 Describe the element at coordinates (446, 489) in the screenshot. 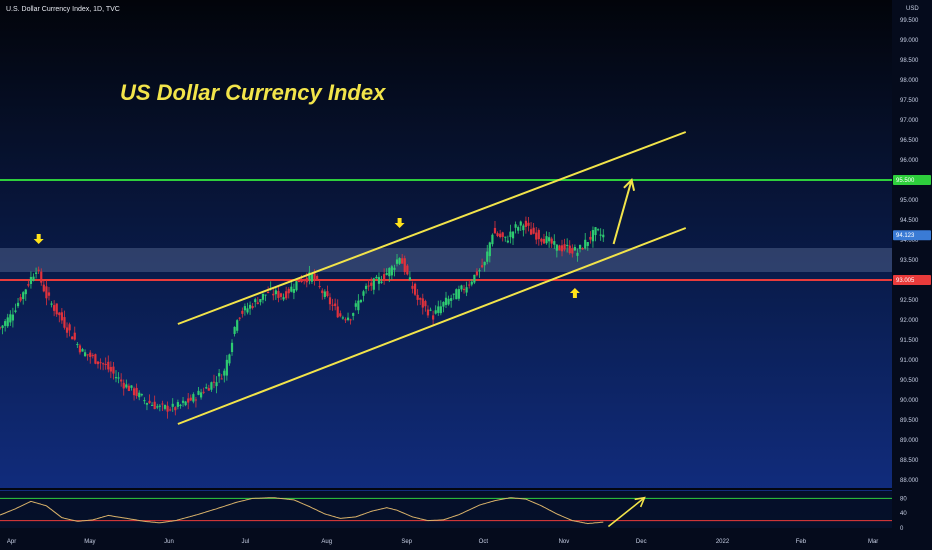

I see `pane-divider` at that location.